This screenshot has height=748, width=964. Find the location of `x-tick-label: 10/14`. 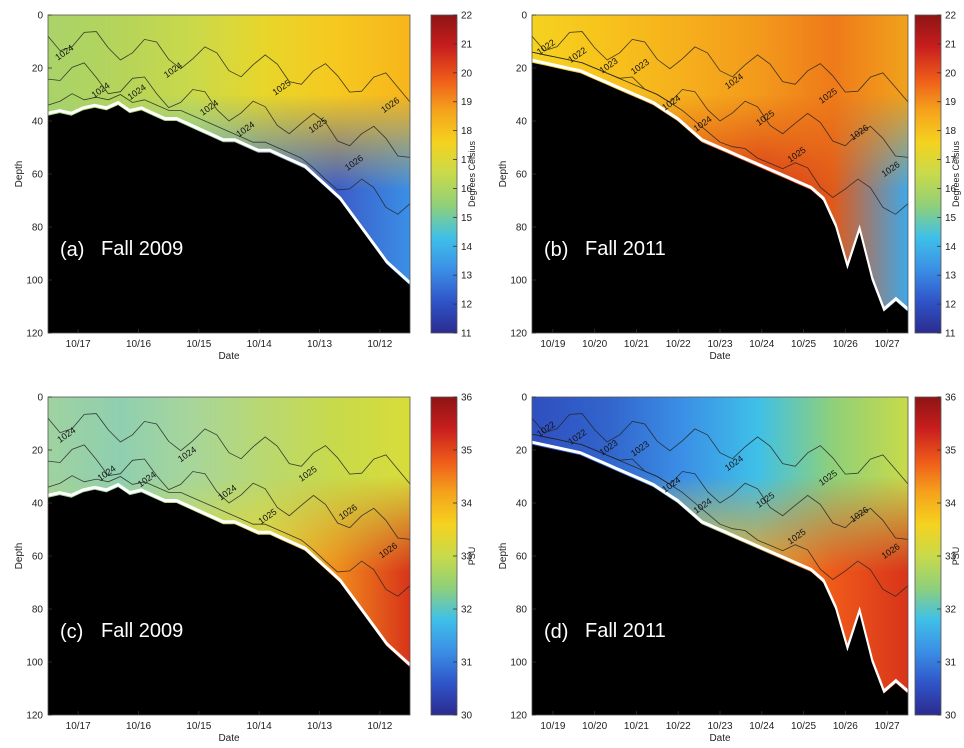

x-tick-label: 10/14 is located at coordinates (259, 726).